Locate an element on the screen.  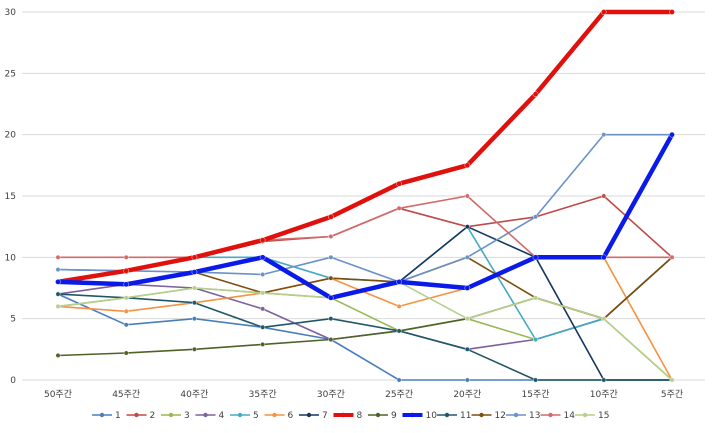
legend-label: 7 is located at coordinates (325, 416).